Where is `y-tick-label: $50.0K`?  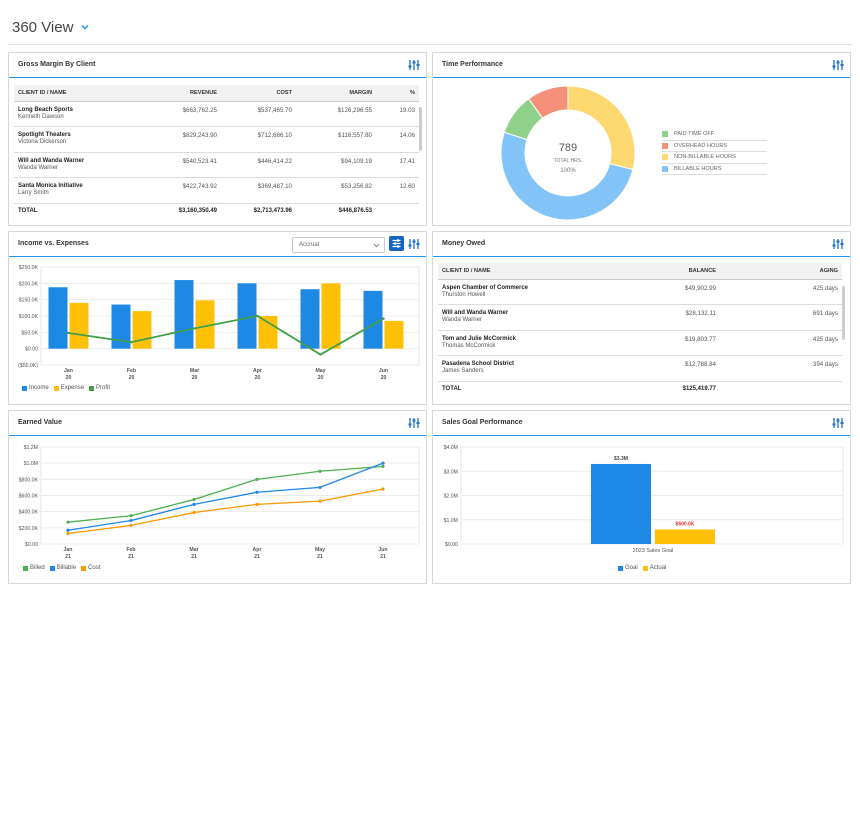 y-tick-label: $50.0K is located at coordinates (30, 333).